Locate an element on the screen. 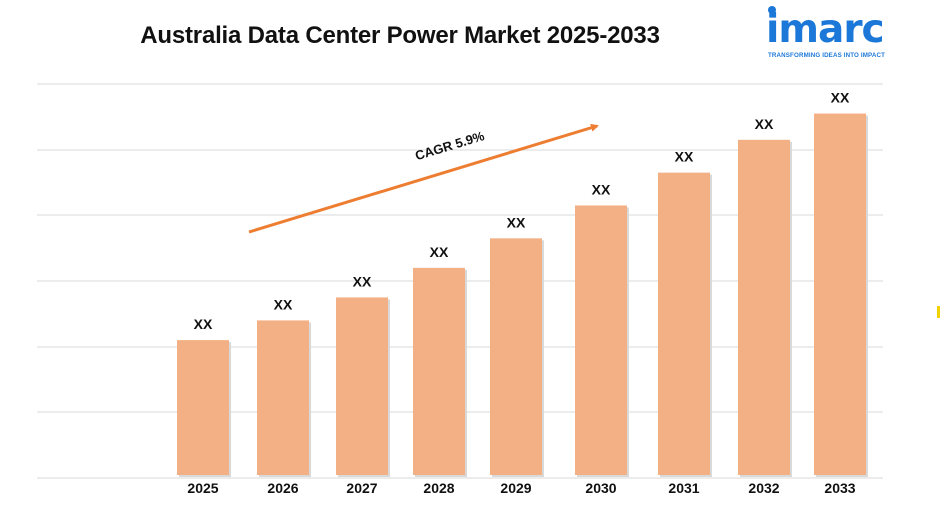  data-label-2032: XX is located at coordinates (764, 124).